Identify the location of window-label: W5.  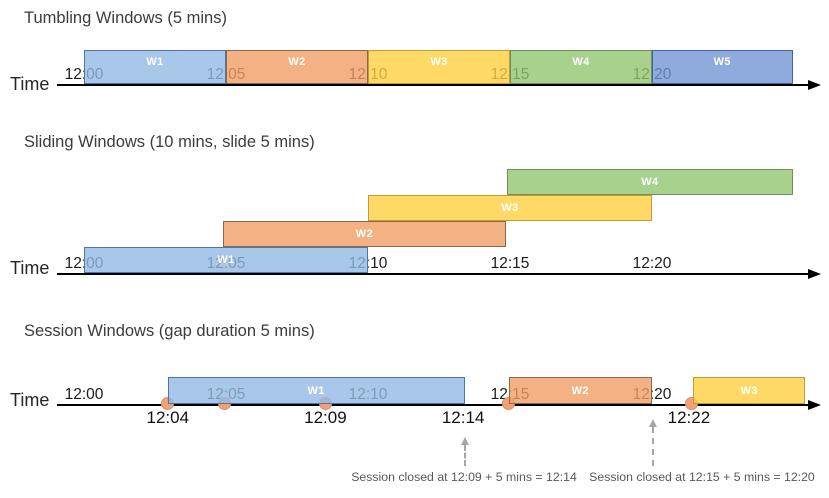
(722, 62).